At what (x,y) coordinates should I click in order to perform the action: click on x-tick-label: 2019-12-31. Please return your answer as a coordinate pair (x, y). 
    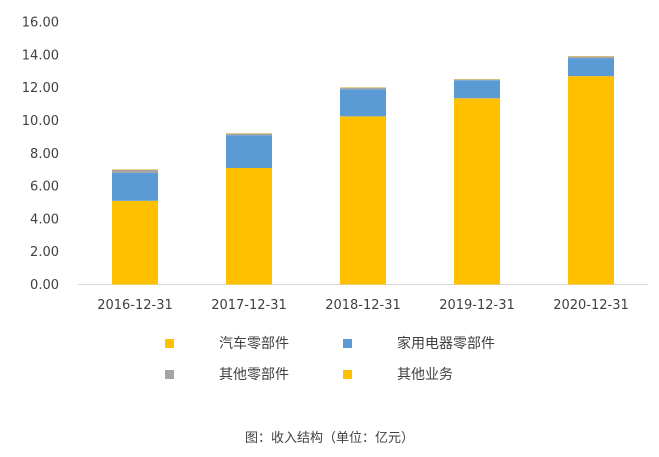
    Looking at the image, I should click on (477, 305).